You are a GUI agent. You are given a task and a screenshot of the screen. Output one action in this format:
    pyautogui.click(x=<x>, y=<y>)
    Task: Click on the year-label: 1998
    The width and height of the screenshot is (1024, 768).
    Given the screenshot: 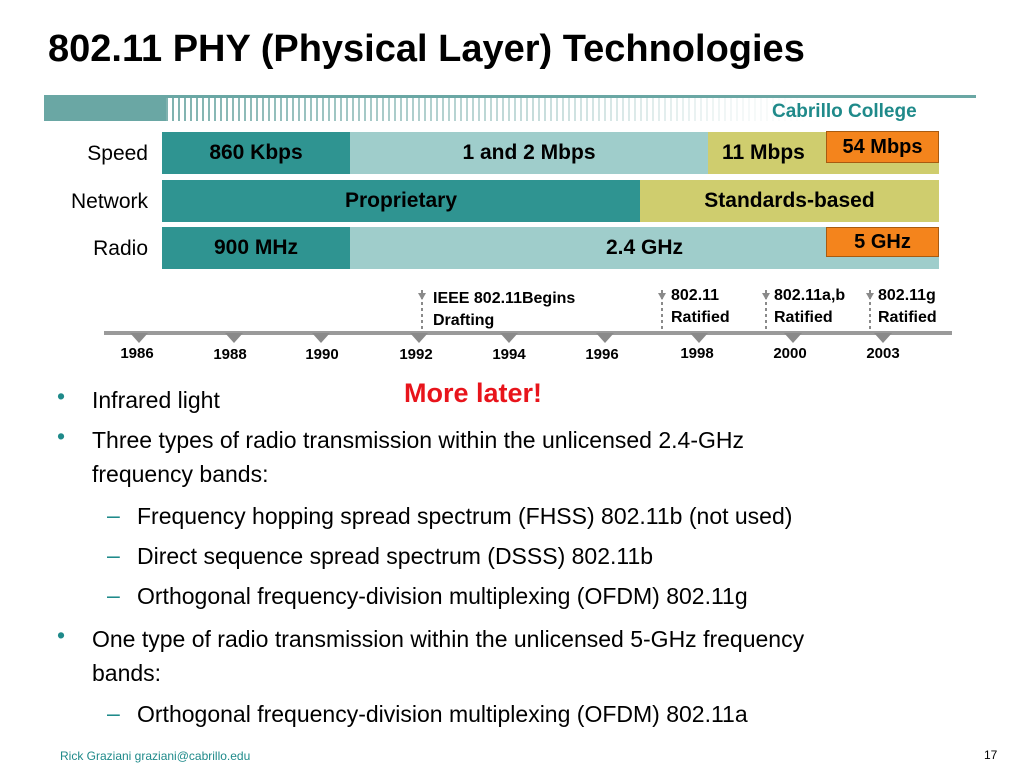 What is the action you would take?
    pyautogui.click(x=697, y=353)
    